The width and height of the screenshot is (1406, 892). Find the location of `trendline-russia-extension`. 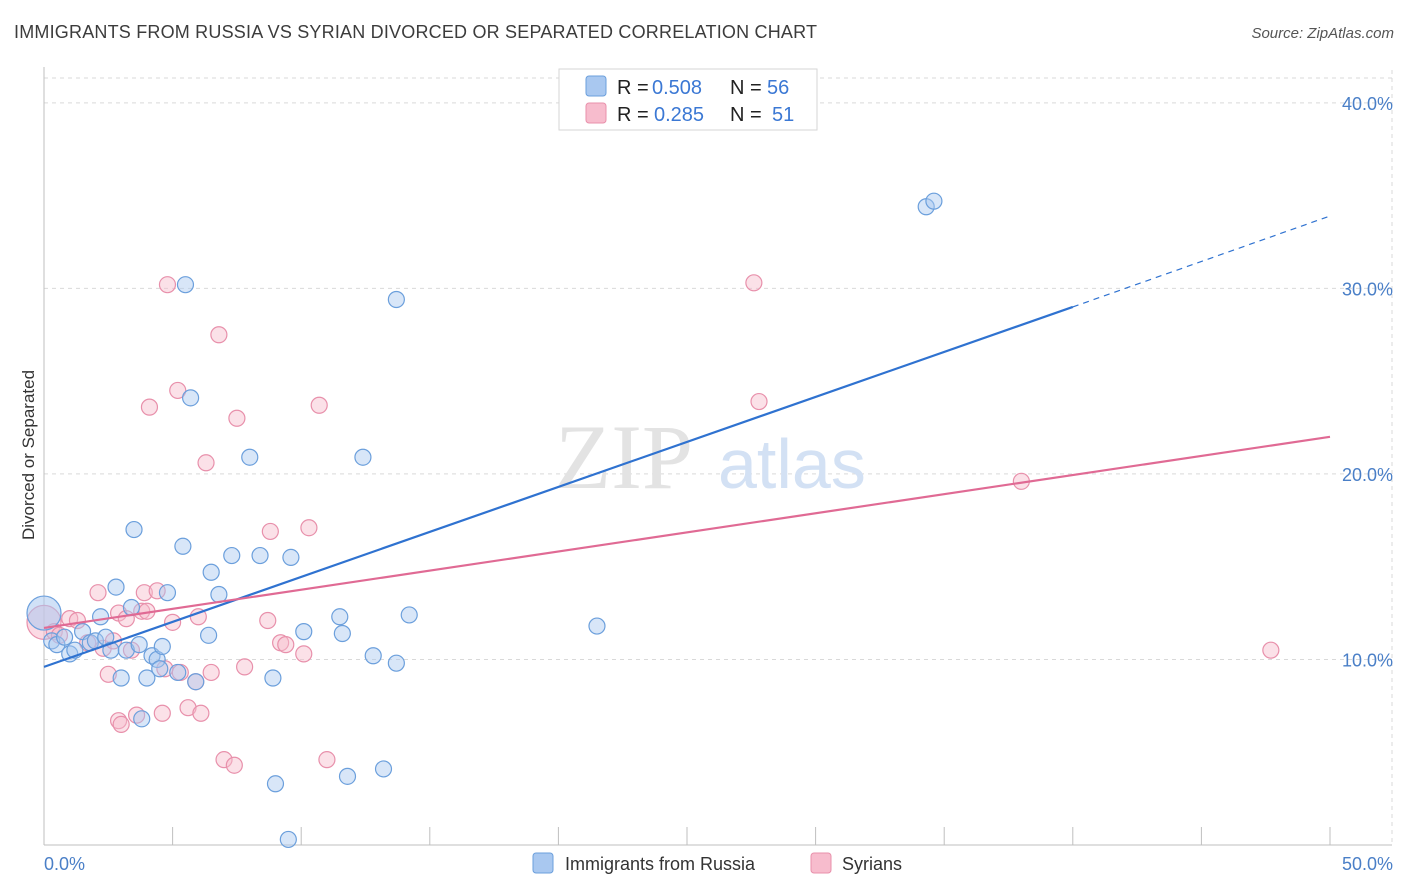

trendline-russia-extension is located at coordinates (1201, 261).